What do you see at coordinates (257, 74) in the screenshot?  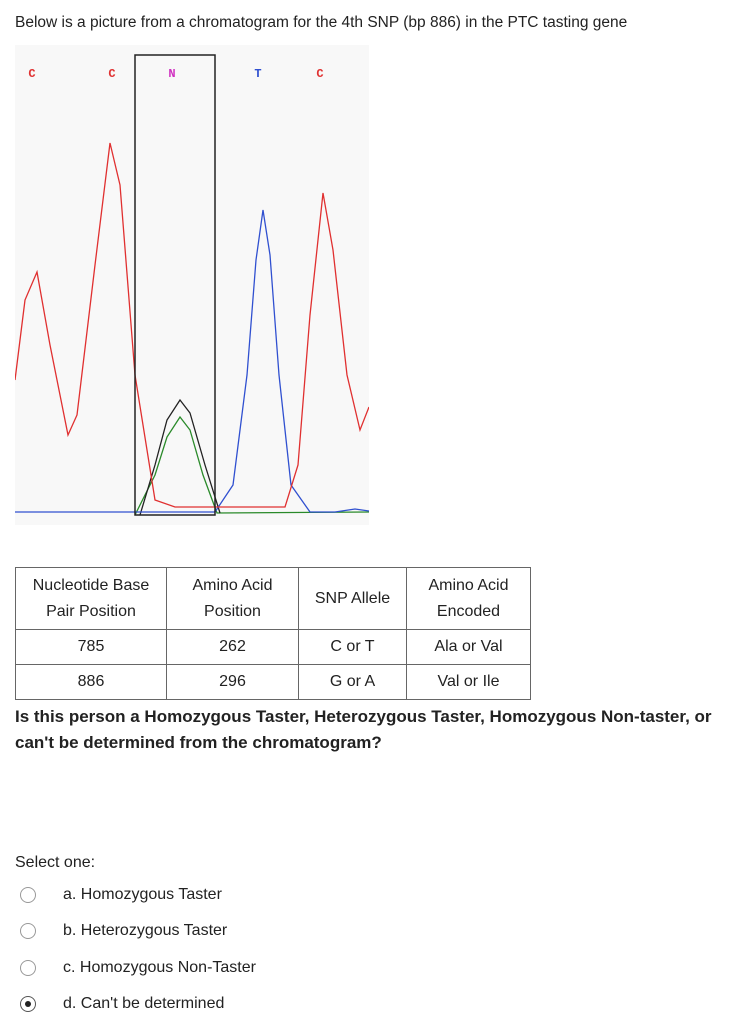 I see `base-call: T` at bounding box center [257, 74].